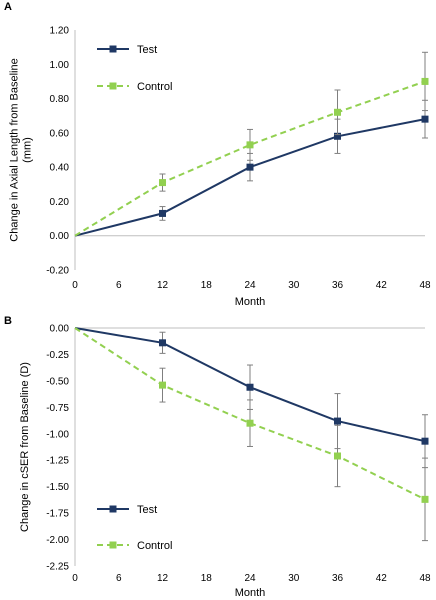 The image size is (436, 600). Describe the element at coordinates (60, 168) in the screenshot. I see `y-tick-label: 0.40` at that location.